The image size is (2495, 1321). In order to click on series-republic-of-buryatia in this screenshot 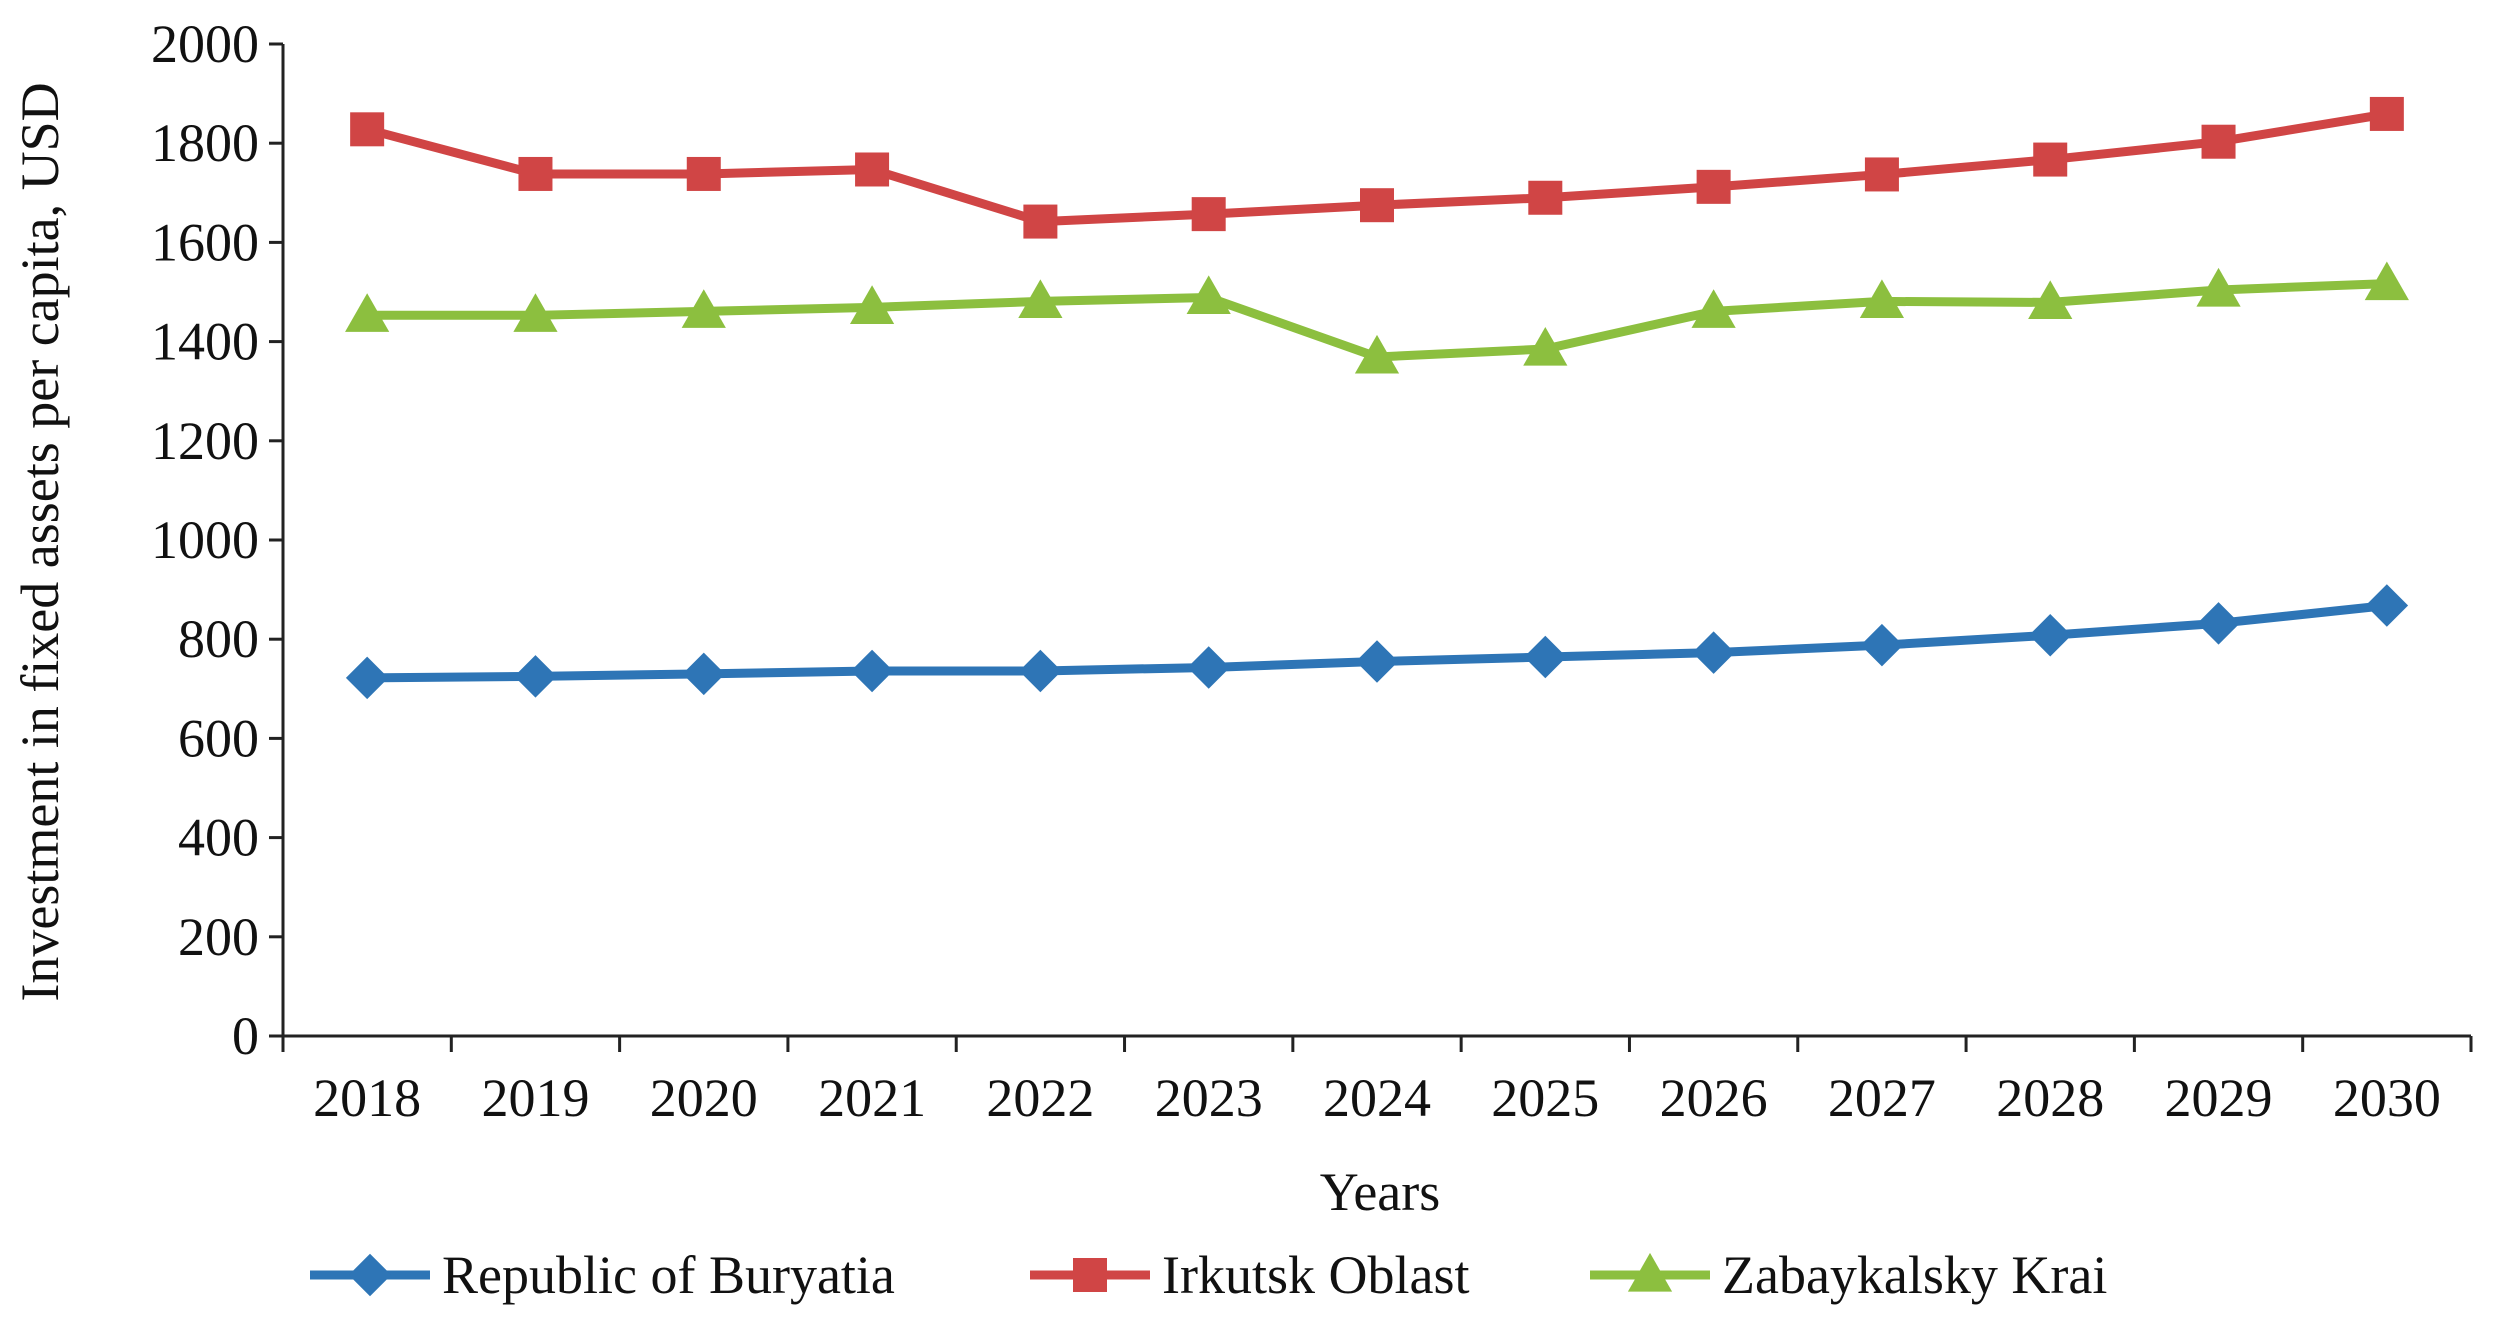, I will do `click(1377, 642)`.